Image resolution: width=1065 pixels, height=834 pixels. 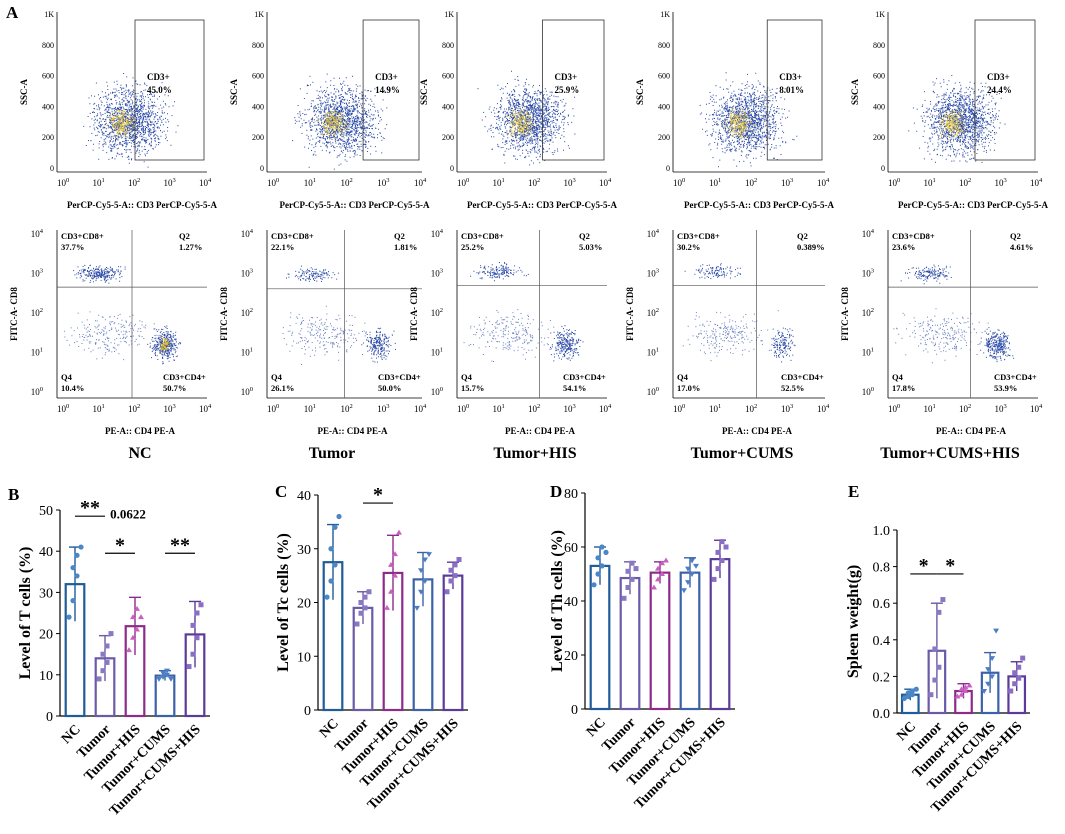 I want to click on q2-percent: 1.81%, so click(x=405, y=247).